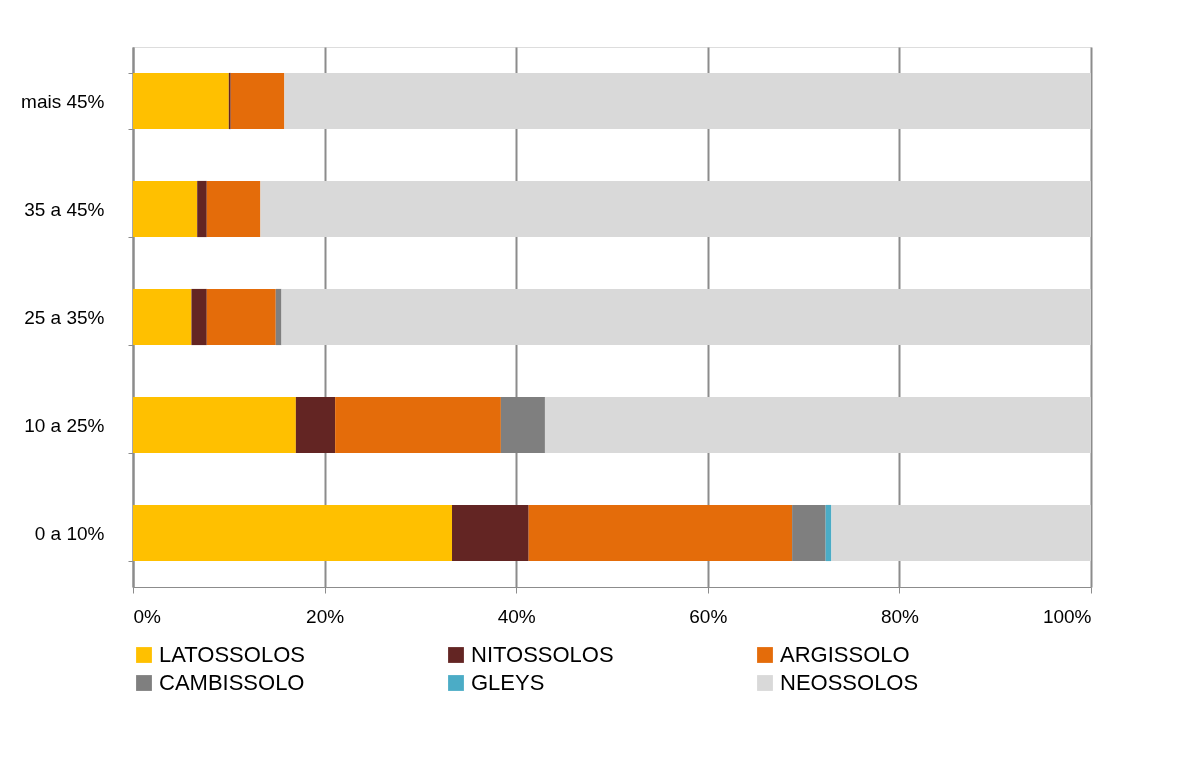 Image resolution: width=1182 pixels, height=771 pixels. What do you see at coordinates (64, 209) in the screenshot?
I see `y-tick-label: 35 a 45%` at bounding box center [64, 209].